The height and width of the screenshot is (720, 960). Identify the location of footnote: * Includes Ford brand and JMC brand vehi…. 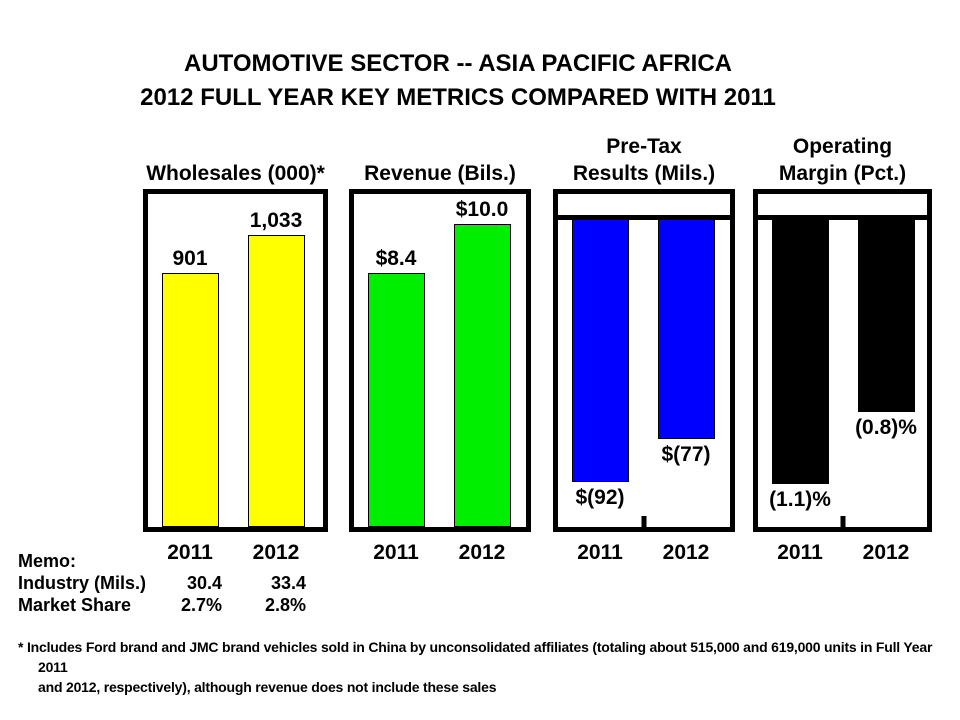
(475, 667).